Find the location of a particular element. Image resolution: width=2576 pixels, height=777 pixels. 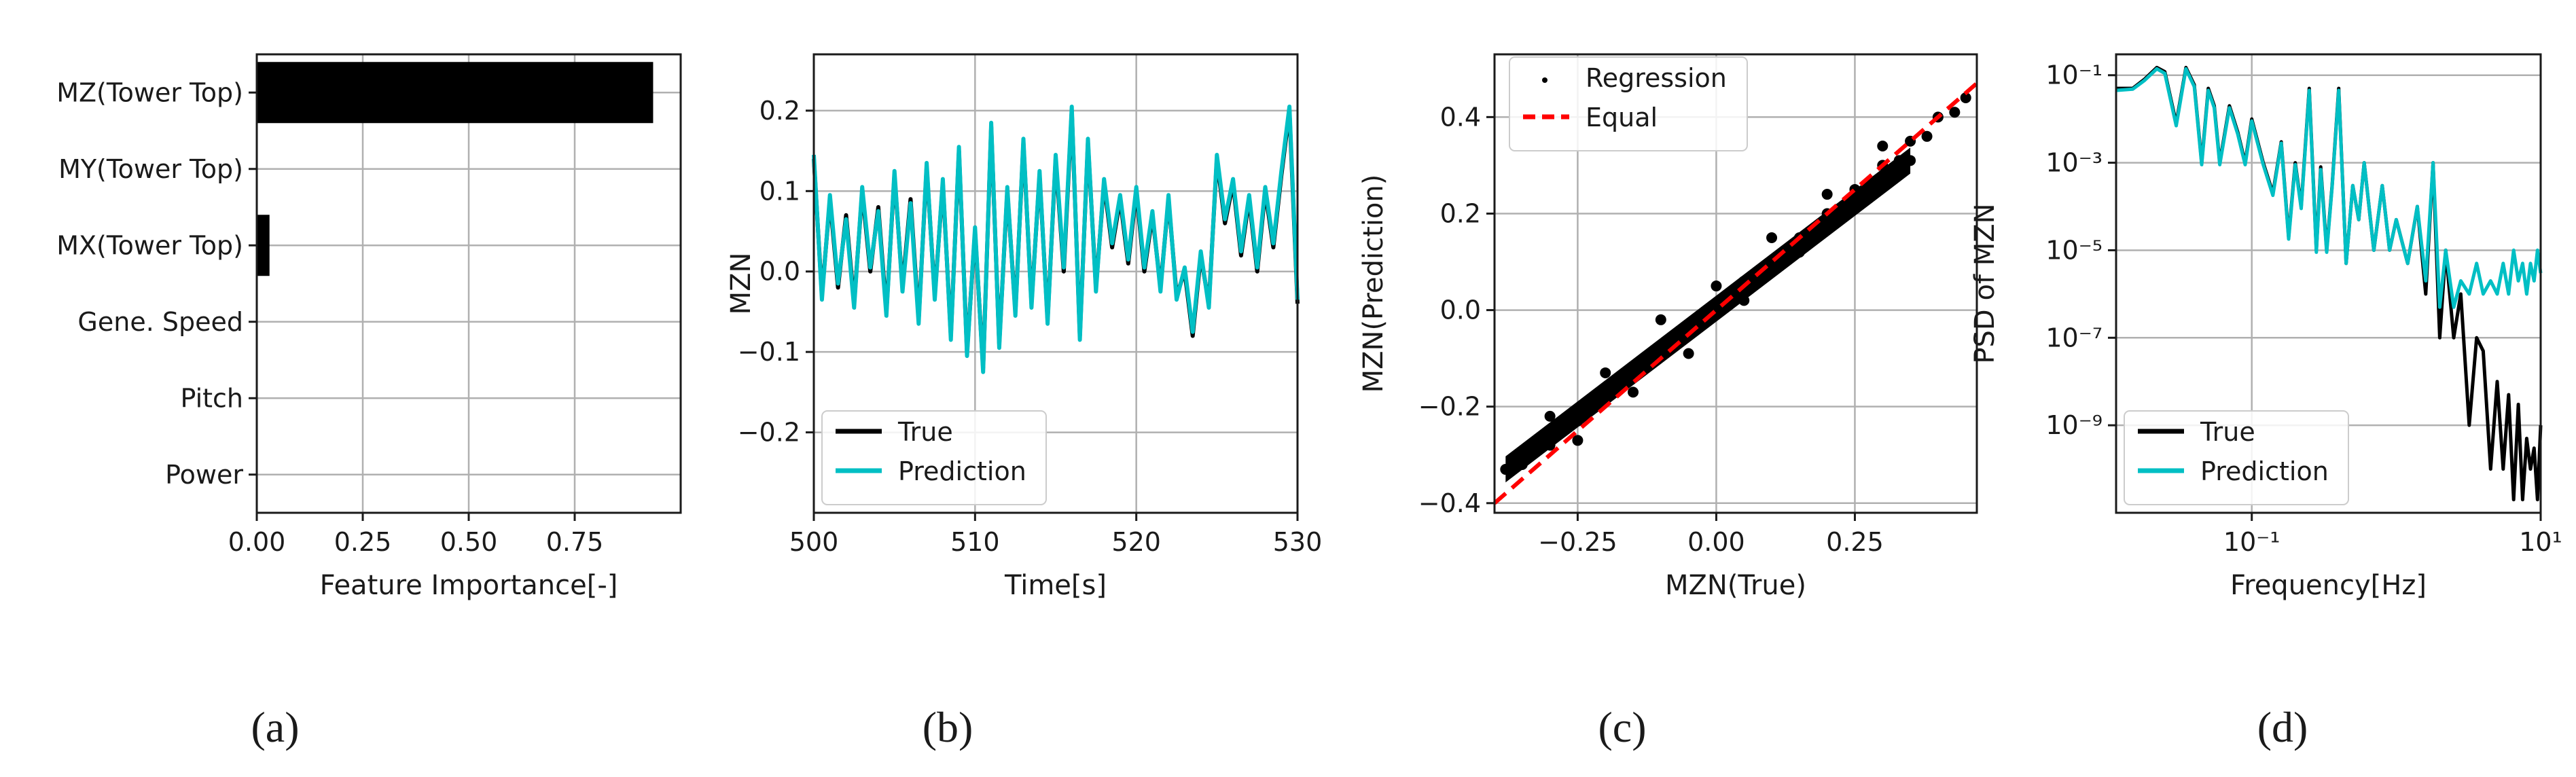

panel-d-series-prediction is located at coordinates (2329, 188).